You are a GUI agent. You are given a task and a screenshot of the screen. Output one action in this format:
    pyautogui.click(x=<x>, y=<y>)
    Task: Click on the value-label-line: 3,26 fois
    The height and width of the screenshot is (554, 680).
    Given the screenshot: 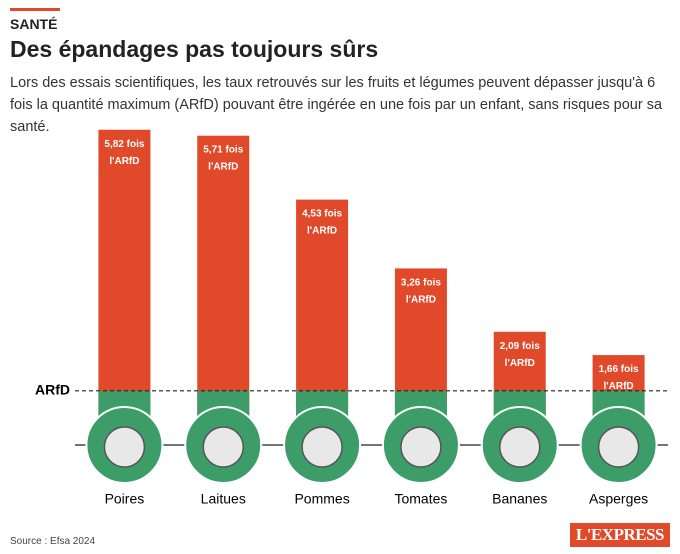 What is the action you would take?
    pyautogui.click(x=421, y=282)
    